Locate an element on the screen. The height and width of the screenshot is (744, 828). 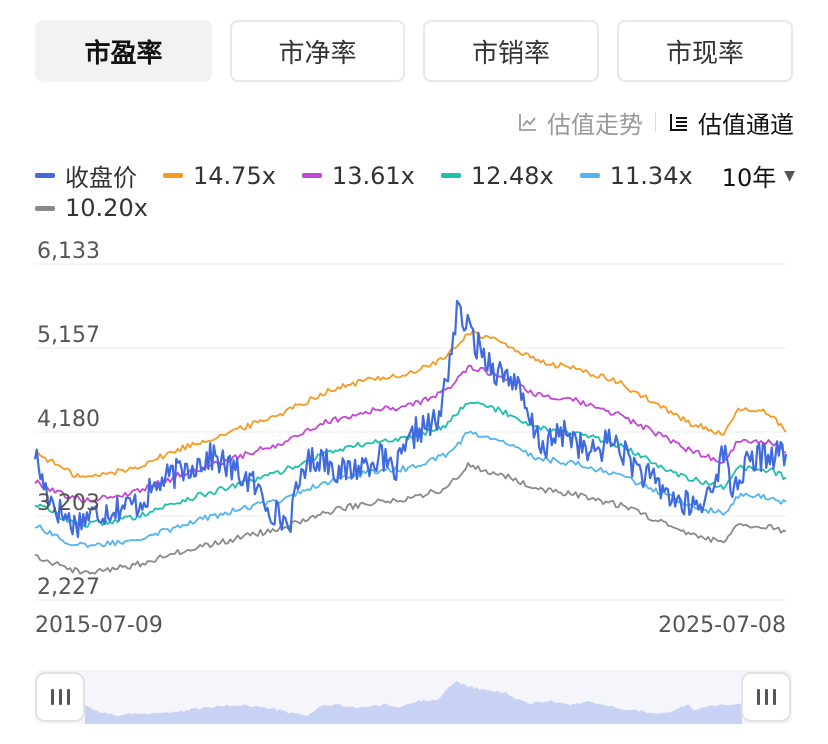
legend-row-1: 收盘价 14.75x 13.61x 12.48x 11.34x is located at coordinates (377, 175).